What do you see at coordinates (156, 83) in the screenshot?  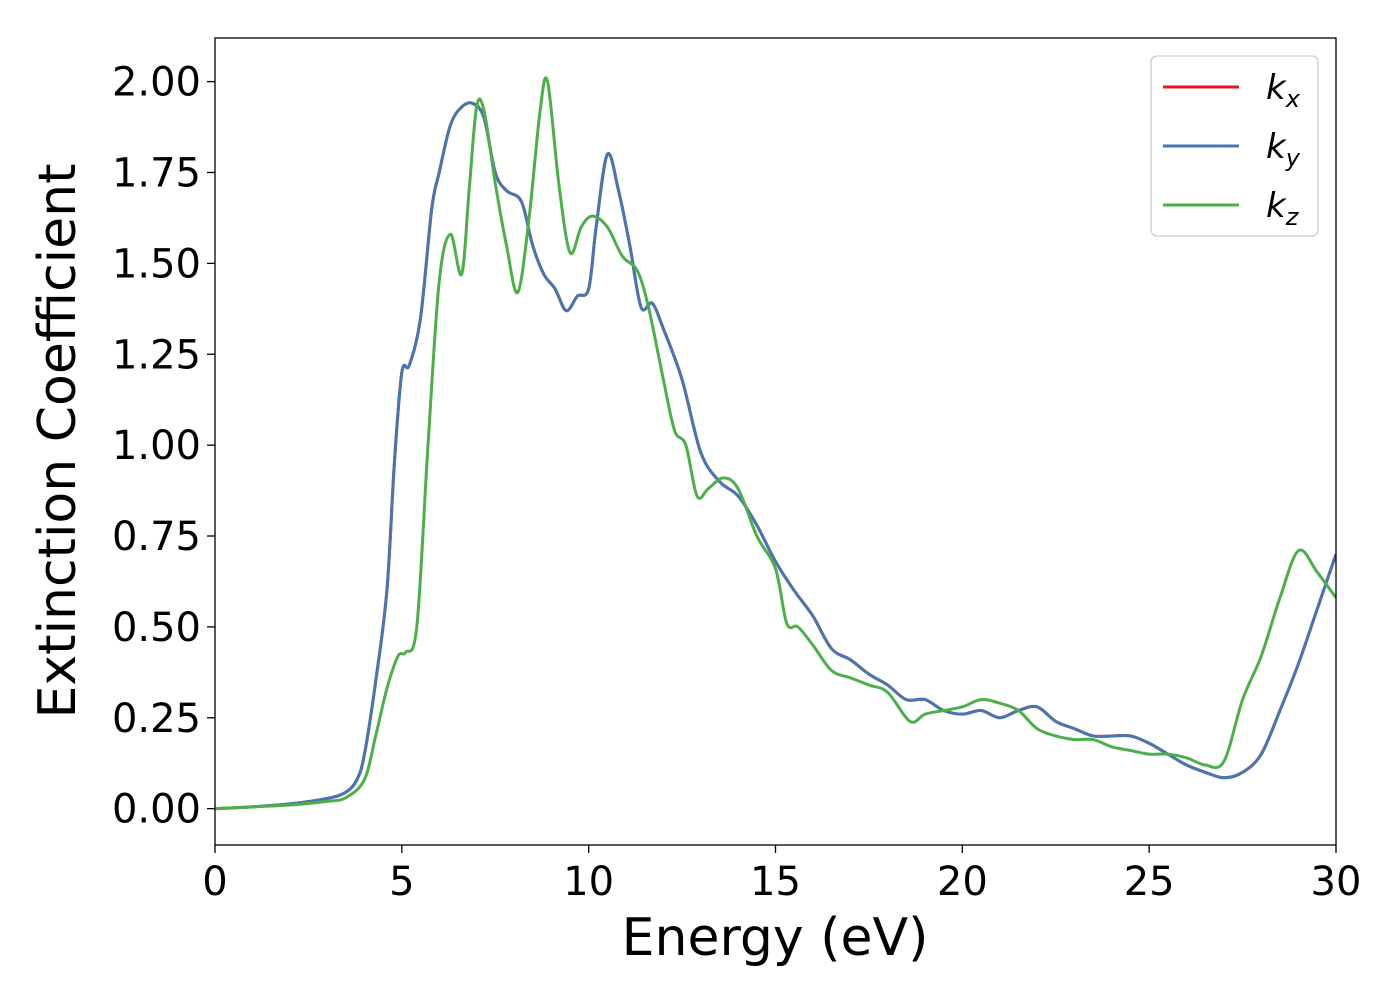 I see `y-tick-label: 2.00` at bounding box center [156, 83].